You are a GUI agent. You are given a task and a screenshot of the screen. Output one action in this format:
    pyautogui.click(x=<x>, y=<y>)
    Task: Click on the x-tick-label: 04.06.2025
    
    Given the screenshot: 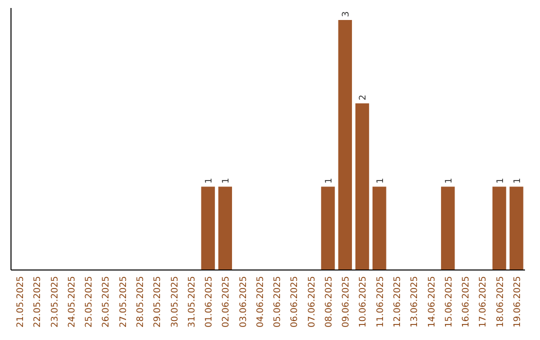 What is the action you would take?
    pyautogui.click(x=261, y=302)
    